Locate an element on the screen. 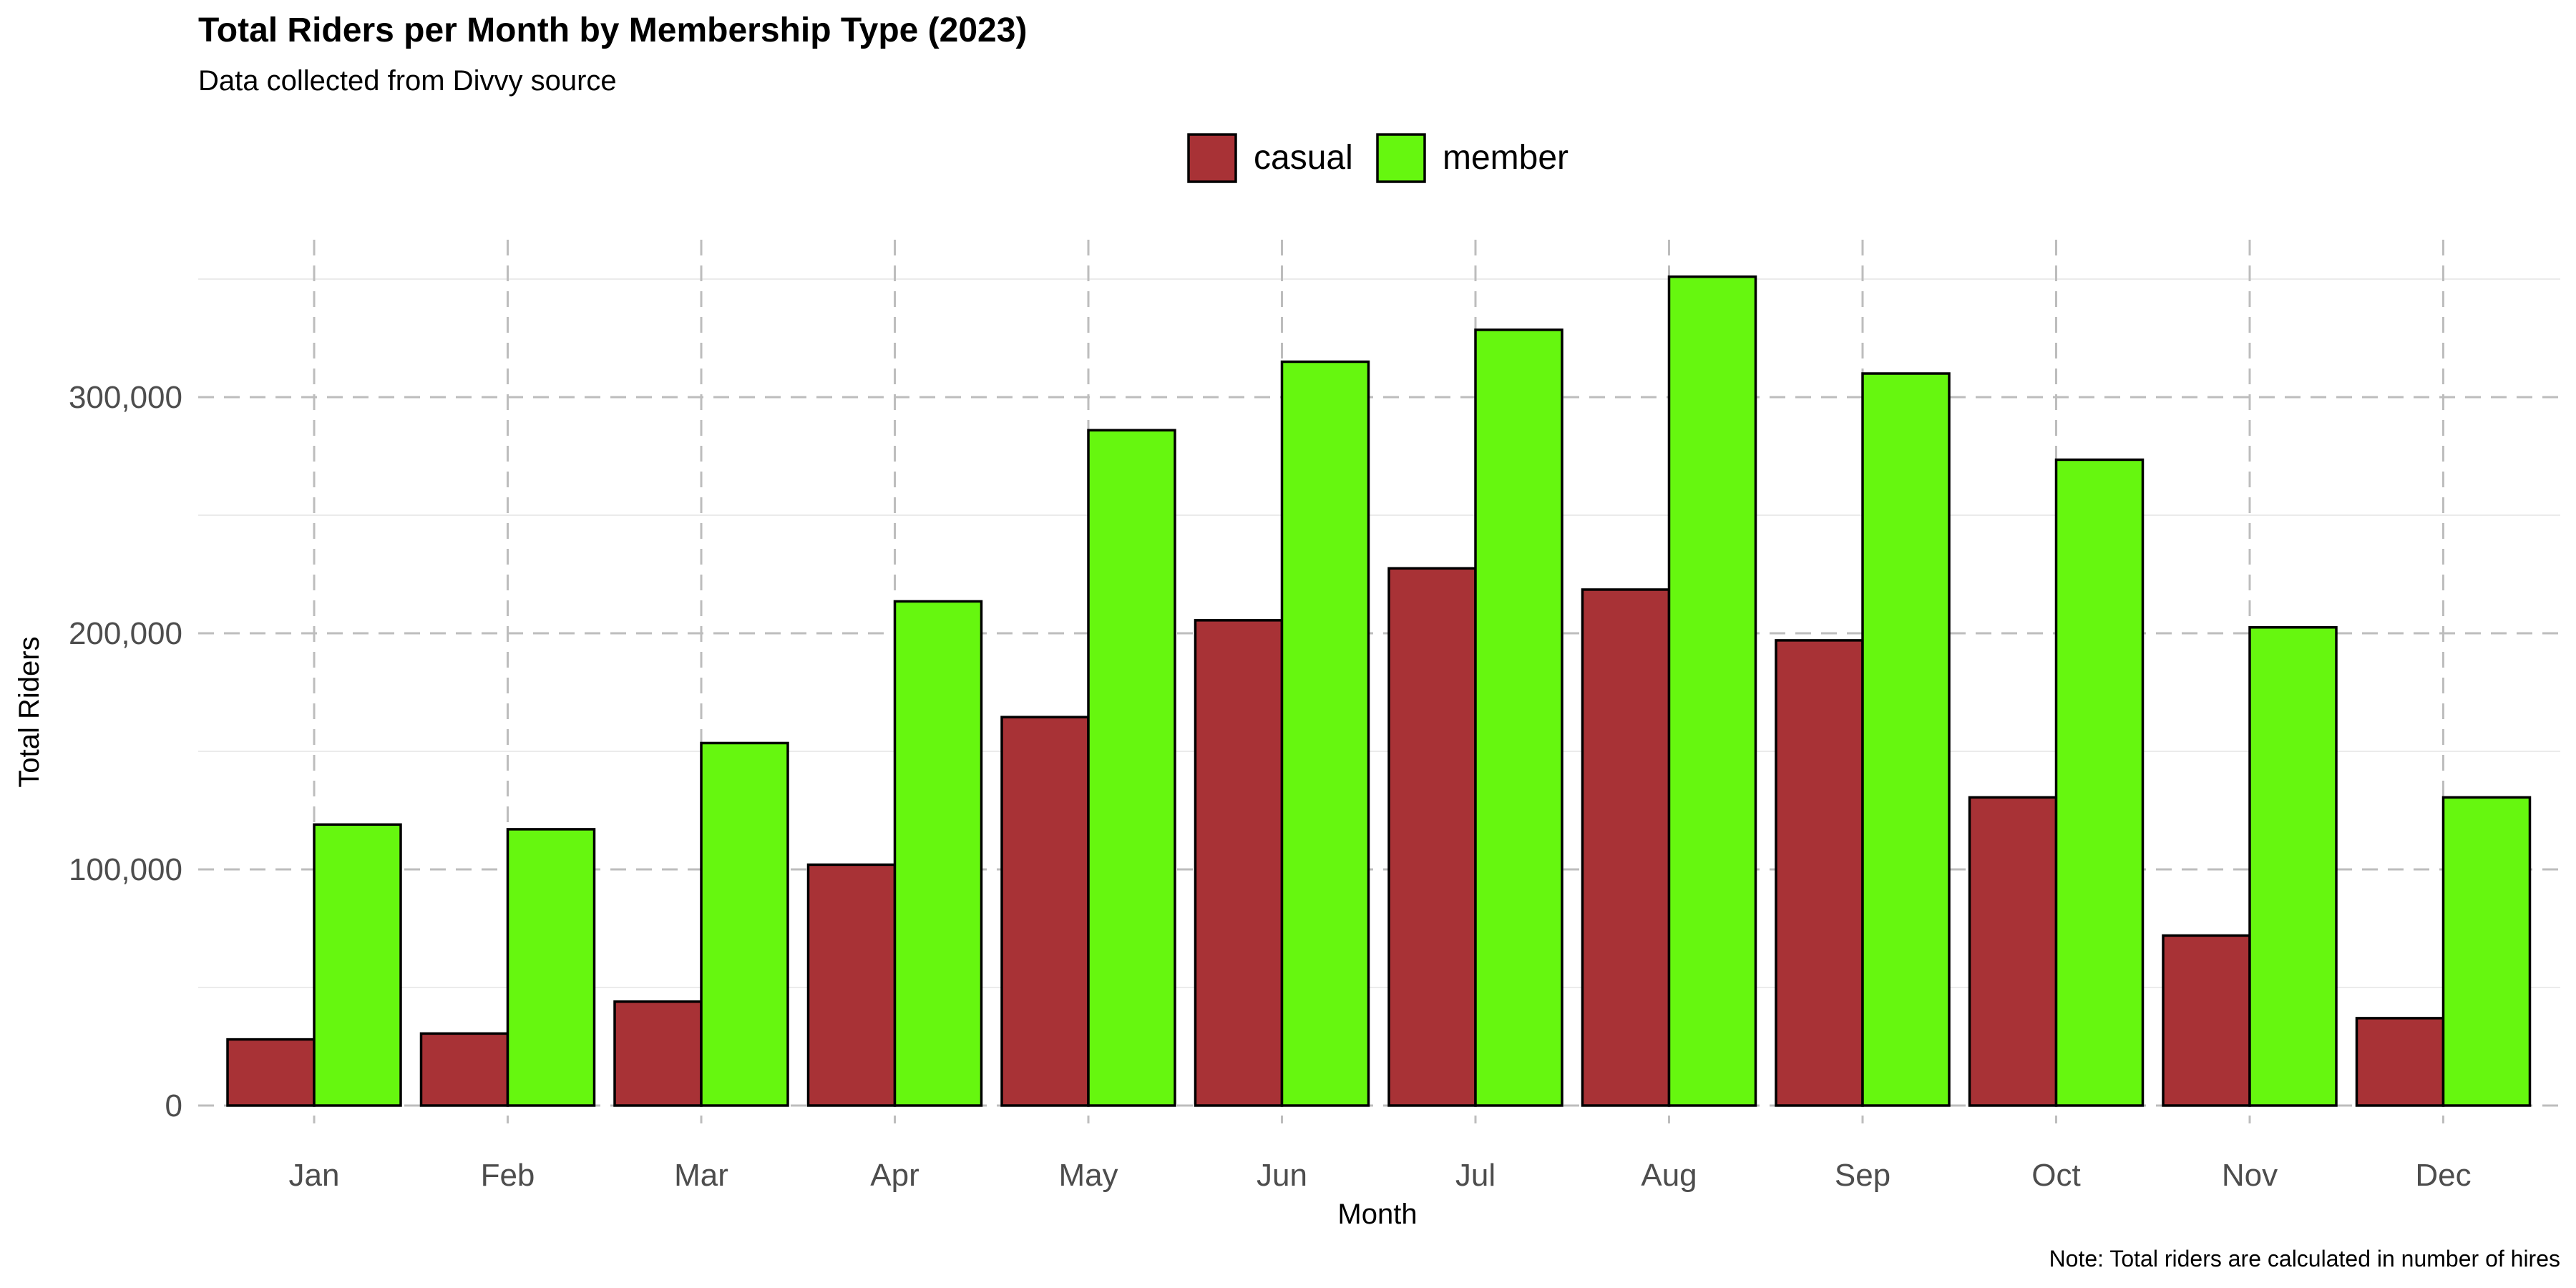 The width and height of the screenshot is (2576, 1288). x-tick-label: Jul is located at coordinates (1475, 1175).